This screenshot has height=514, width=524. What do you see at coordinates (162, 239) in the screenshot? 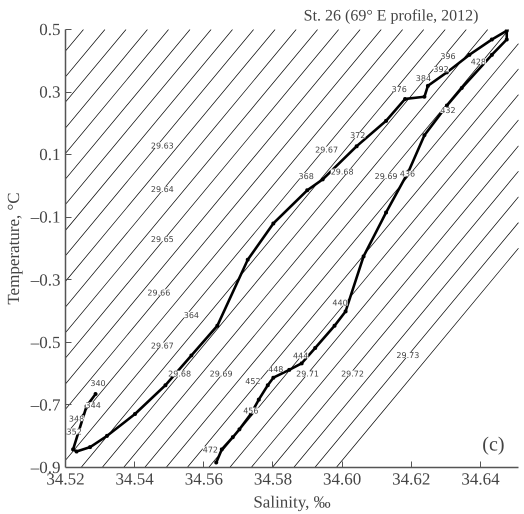
I see `annotation: 29.65` at bounding box center [162, 239].